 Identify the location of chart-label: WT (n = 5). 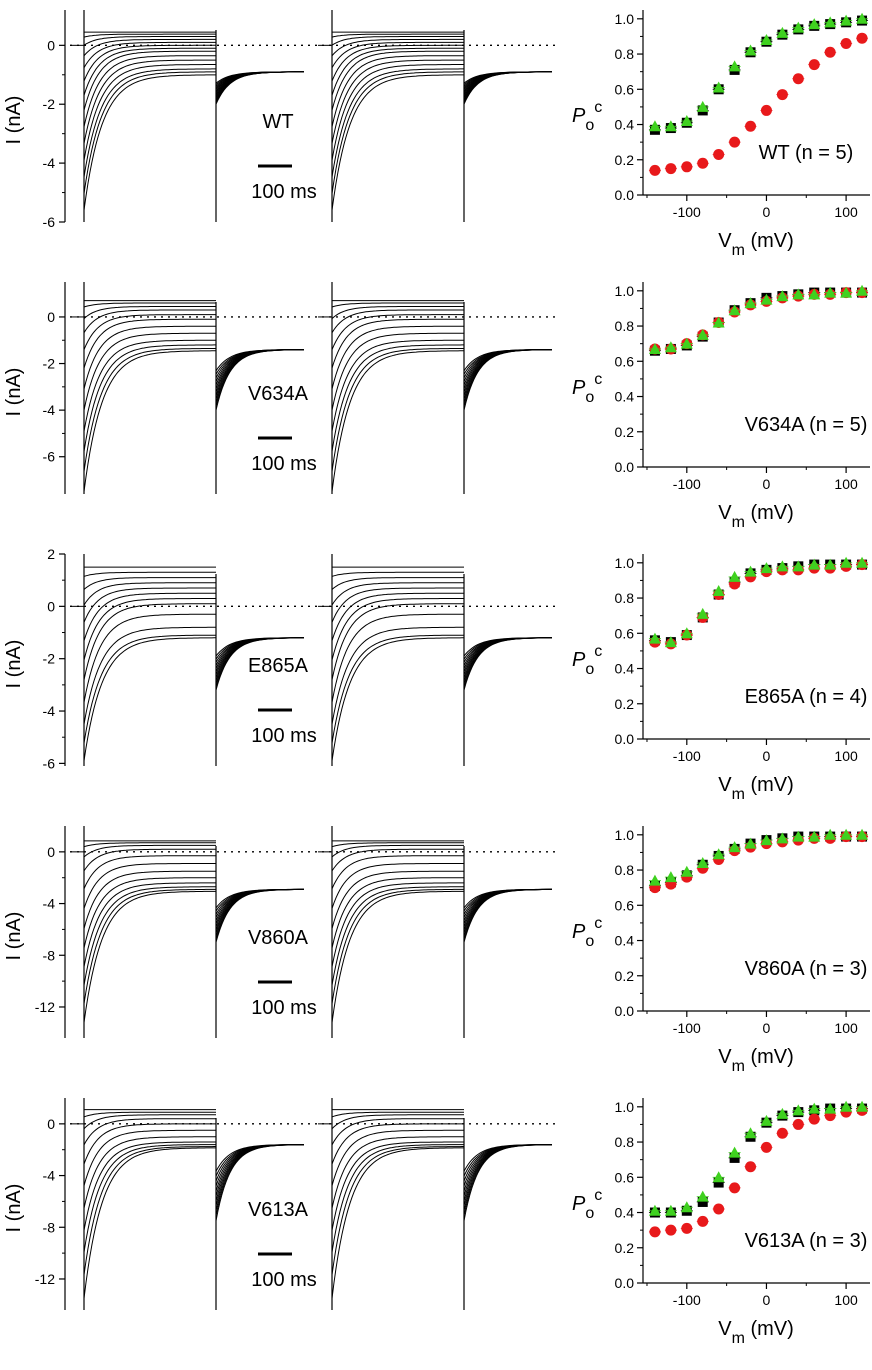
(806, 153).